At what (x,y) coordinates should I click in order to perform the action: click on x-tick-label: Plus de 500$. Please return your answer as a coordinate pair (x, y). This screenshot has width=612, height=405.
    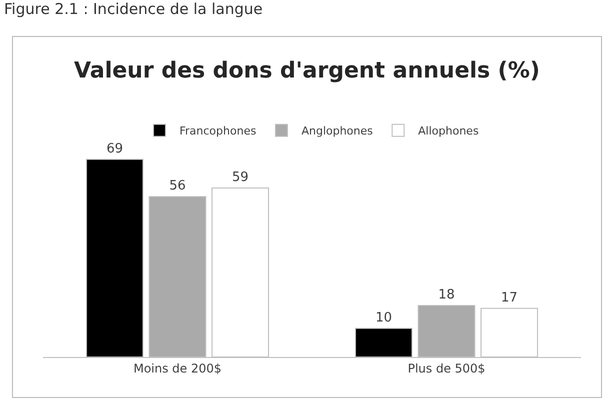
    Looking at the image, I should click on (447, 368).